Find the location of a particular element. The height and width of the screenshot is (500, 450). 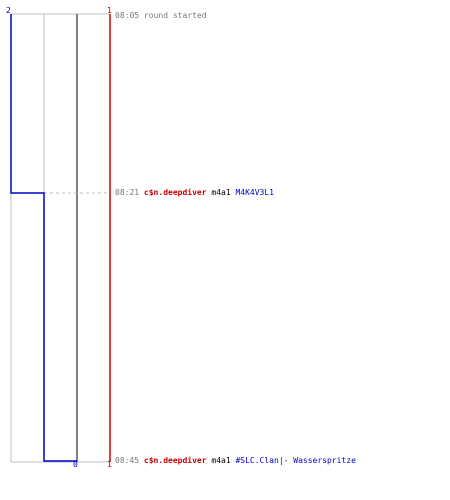

event-victim: #SLC.Clan|- Wasserspritze is located at coordinates (295, 460).